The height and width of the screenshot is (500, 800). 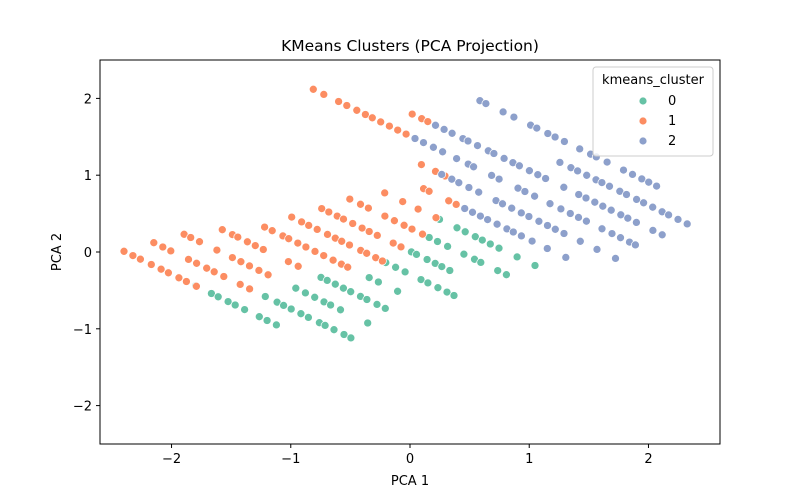 What do you see at coordinates (57, 252) in the screenshot?
I see `y-axis-label: PCA 2` at bounding box center [57, 252].